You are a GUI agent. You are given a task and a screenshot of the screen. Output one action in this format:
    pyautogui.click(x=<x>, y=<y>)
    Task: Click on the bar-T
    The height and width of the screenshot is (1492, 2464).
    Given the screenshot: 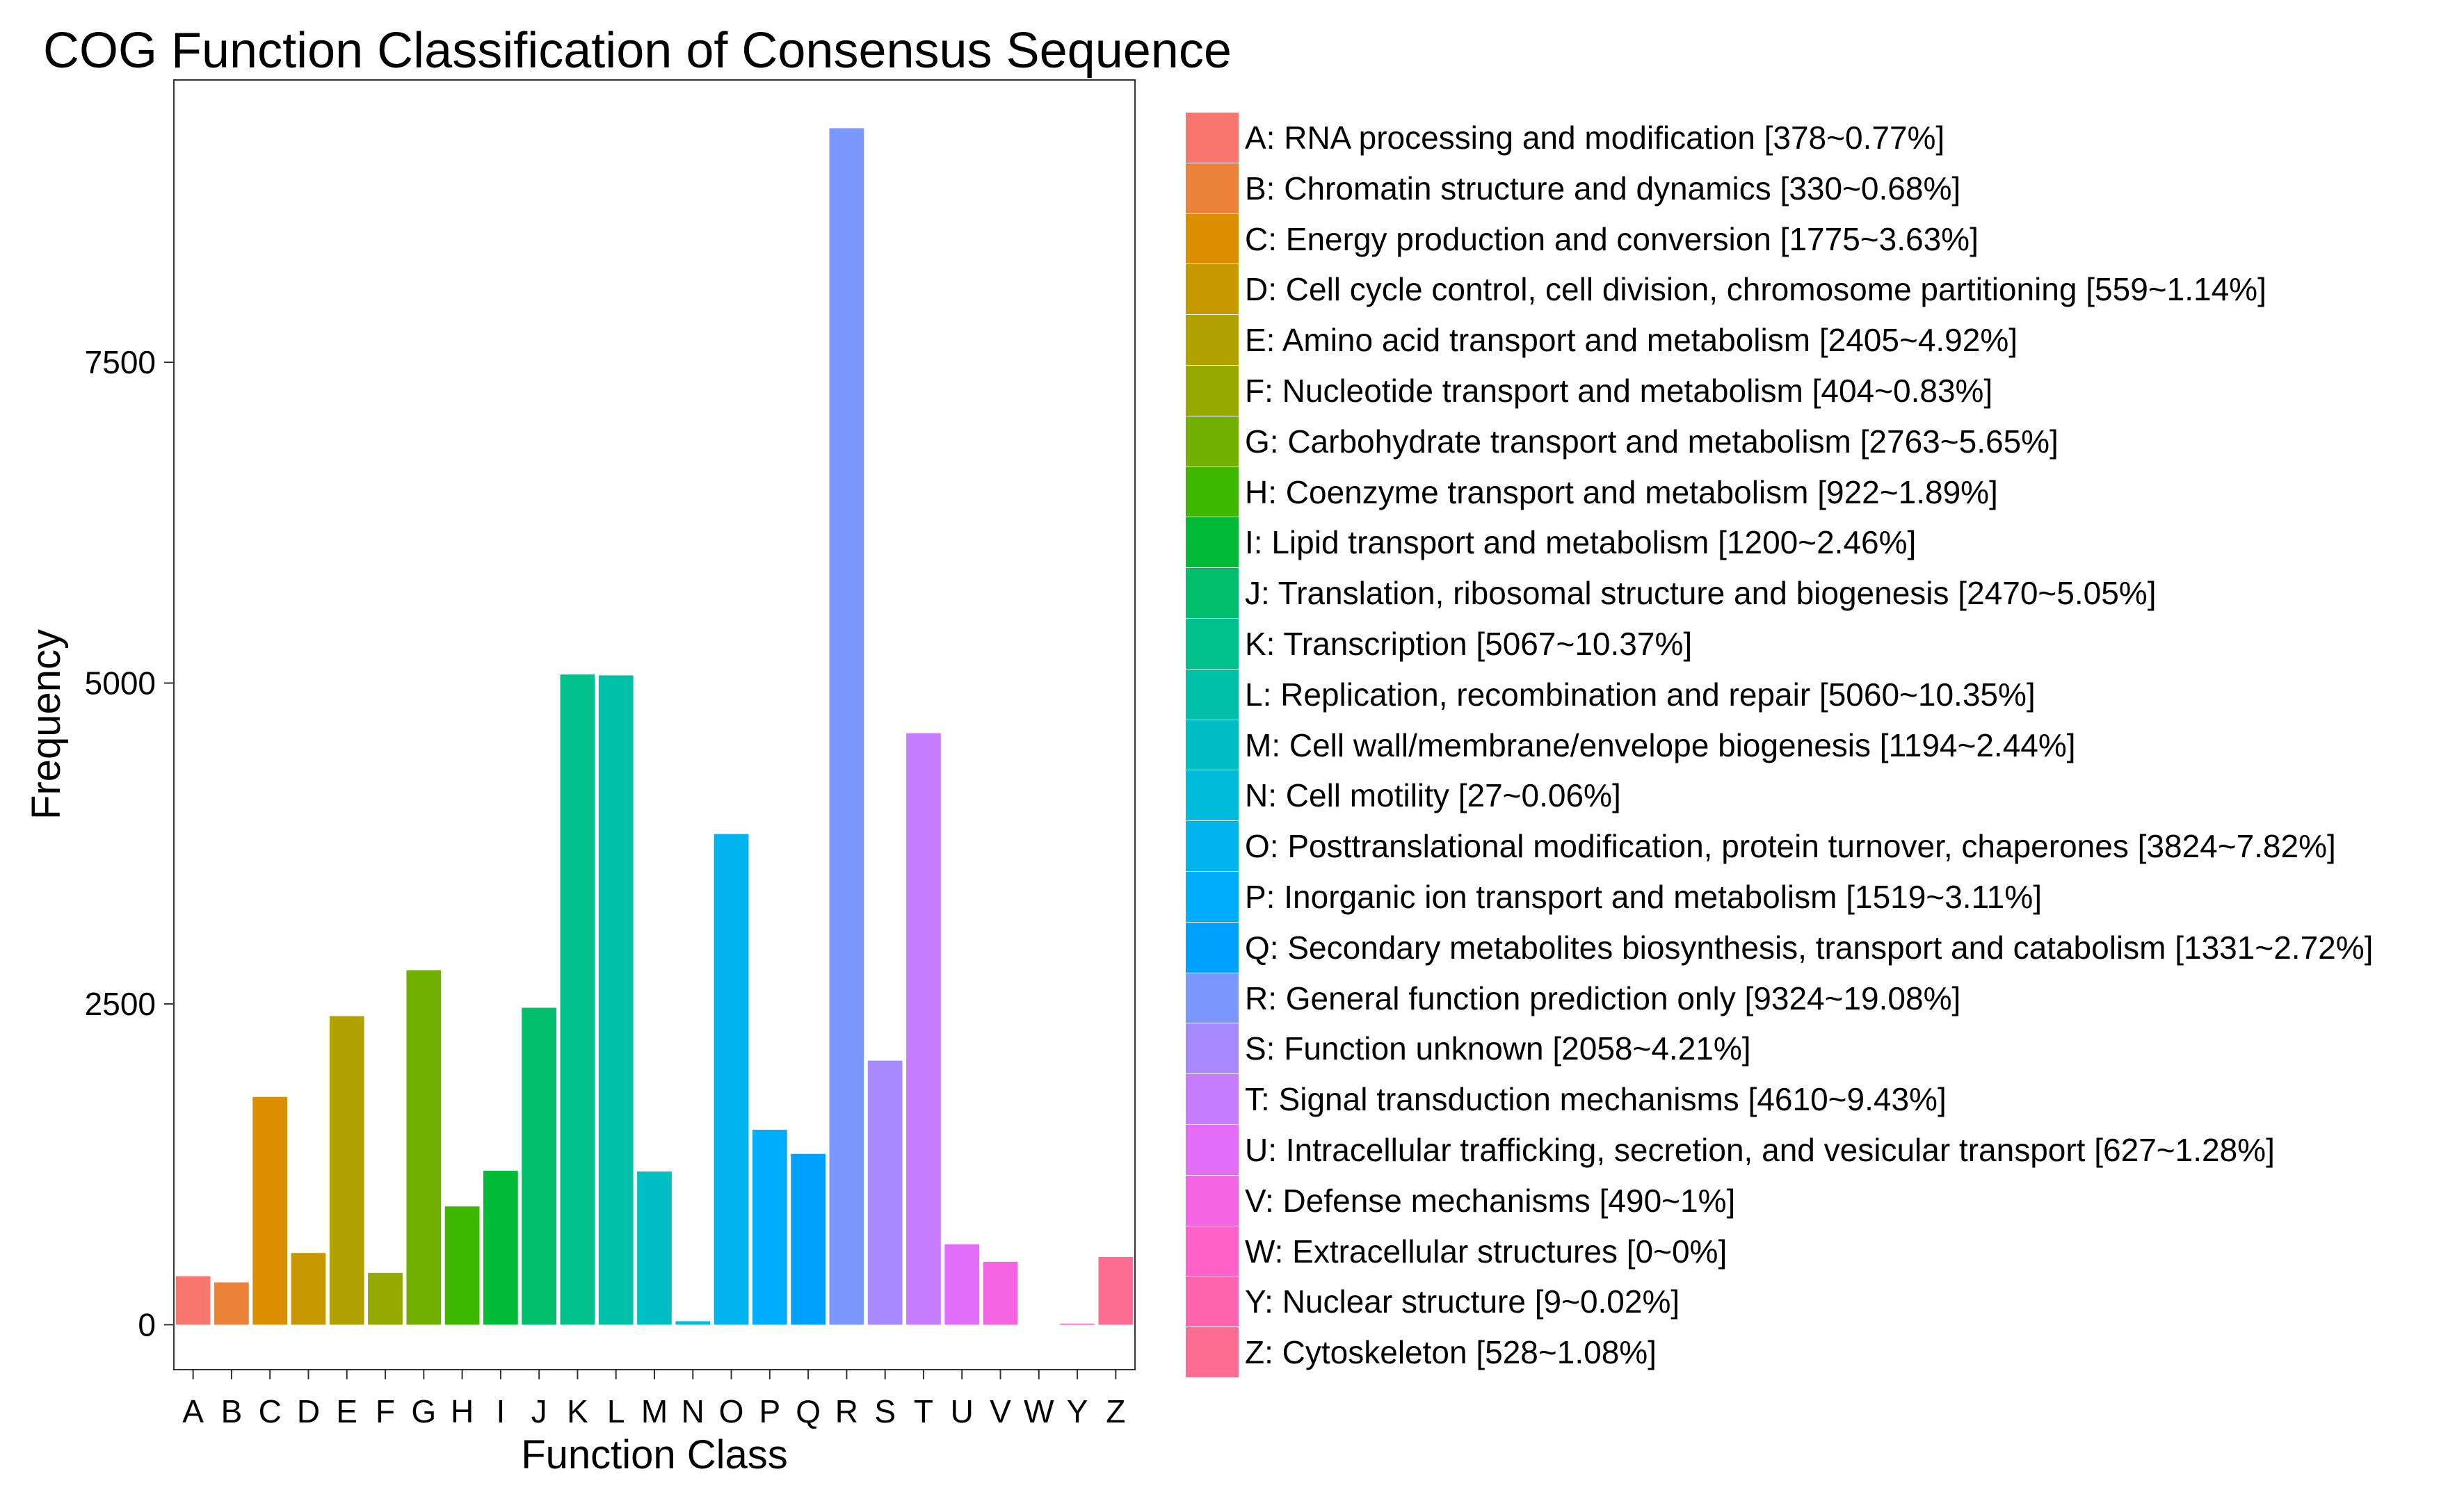 What is the action you would take?
    pyautogui.click(x=923, y=1029)
    